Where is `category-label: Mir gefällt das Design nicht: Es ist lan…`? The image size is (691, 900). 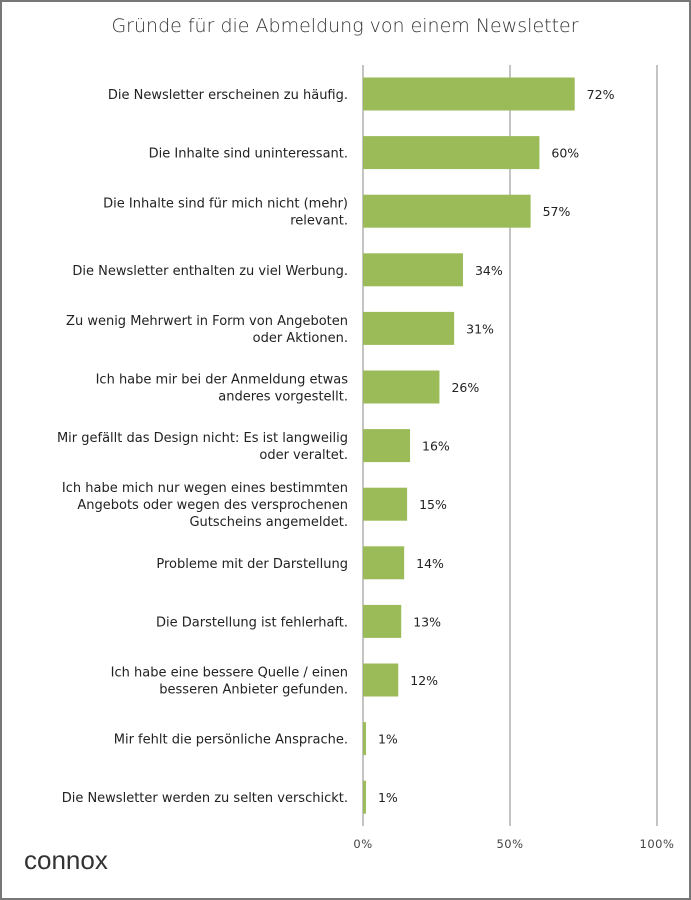 category-label: Mir gefällt das Design nicht: Es ist lan… is located at coordinates (202, 447).